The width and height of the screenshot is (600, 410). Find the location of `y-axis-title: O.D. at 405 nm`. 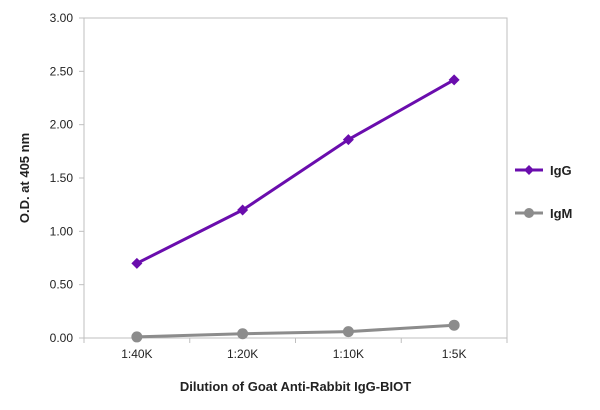

y-axis-title: O.D. at 405 nm is located at coordinates (24, 178).